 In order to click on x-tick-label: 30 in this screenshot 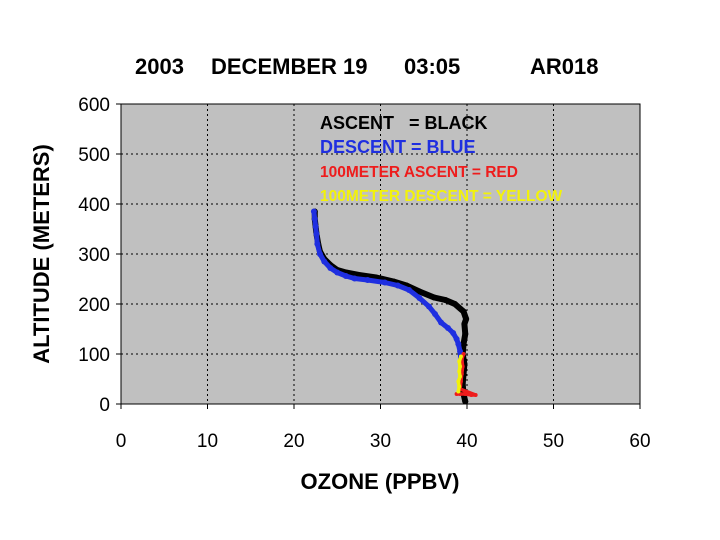, I will do `click(380, 441)`.